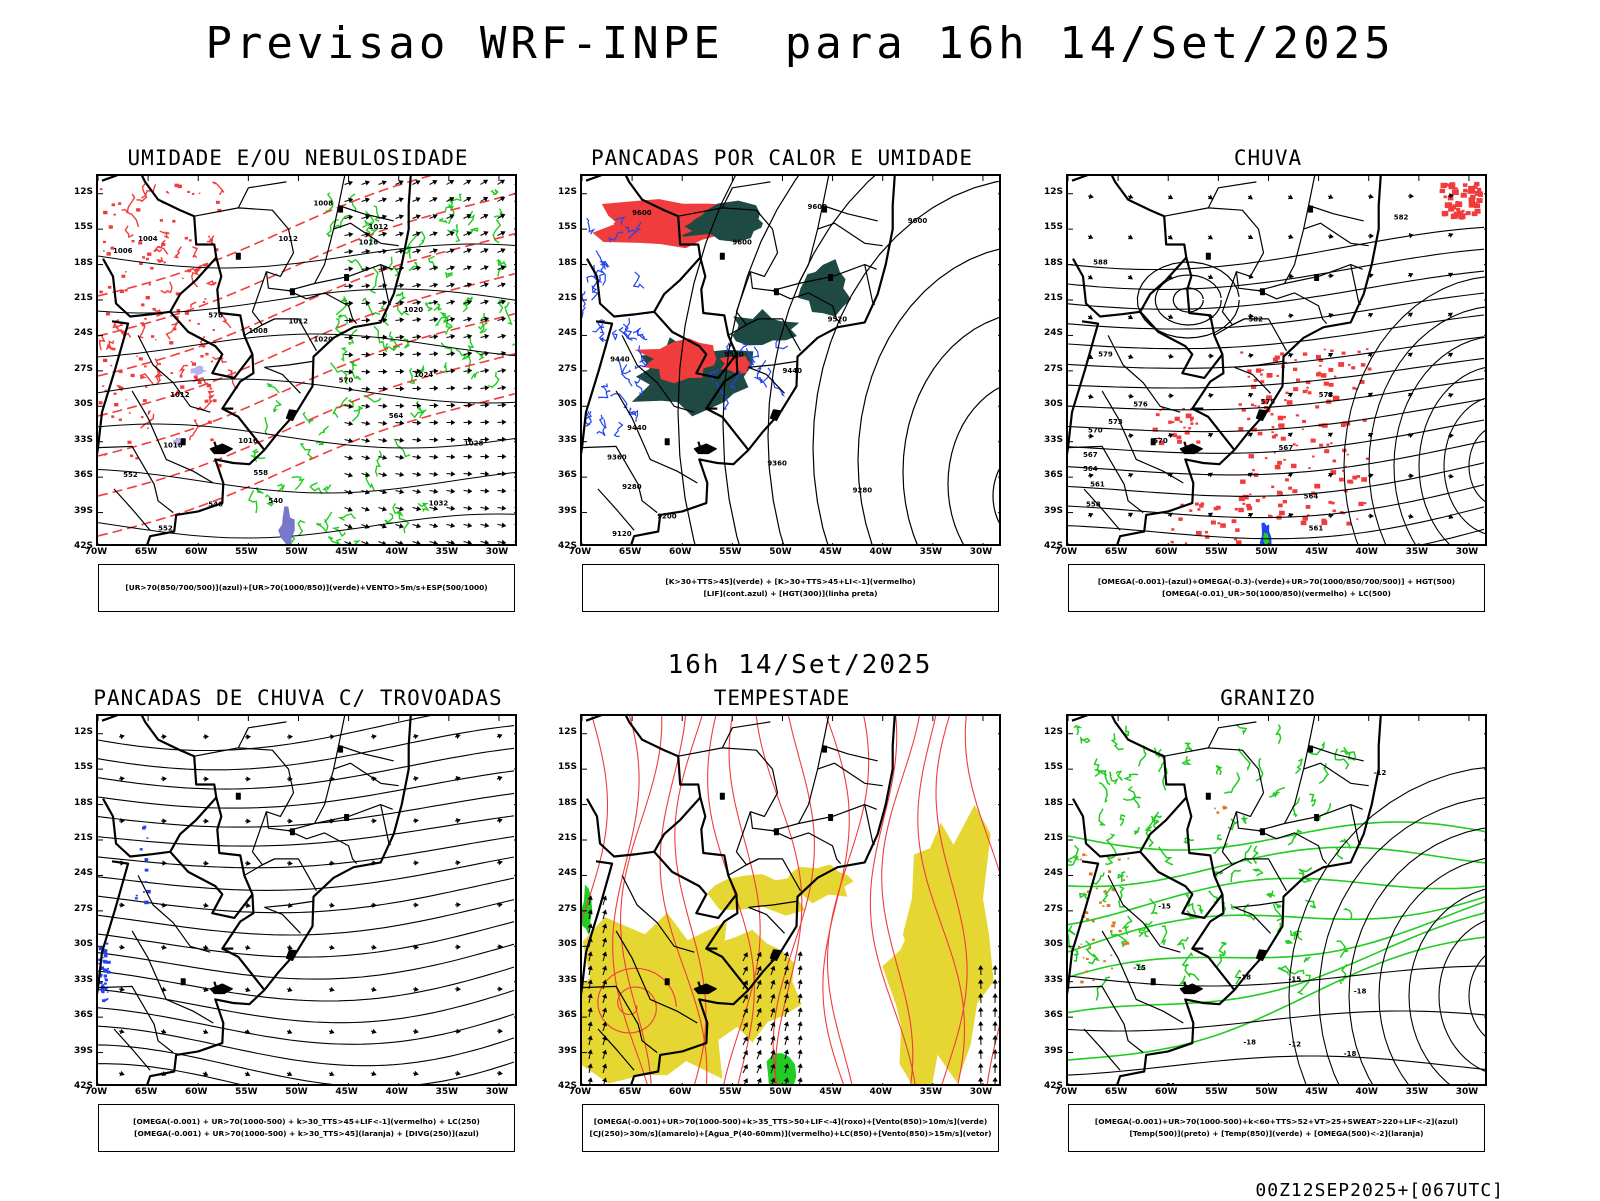 The image size is (1600, 1201). I want to click on map-canvas, so click(791, 901).